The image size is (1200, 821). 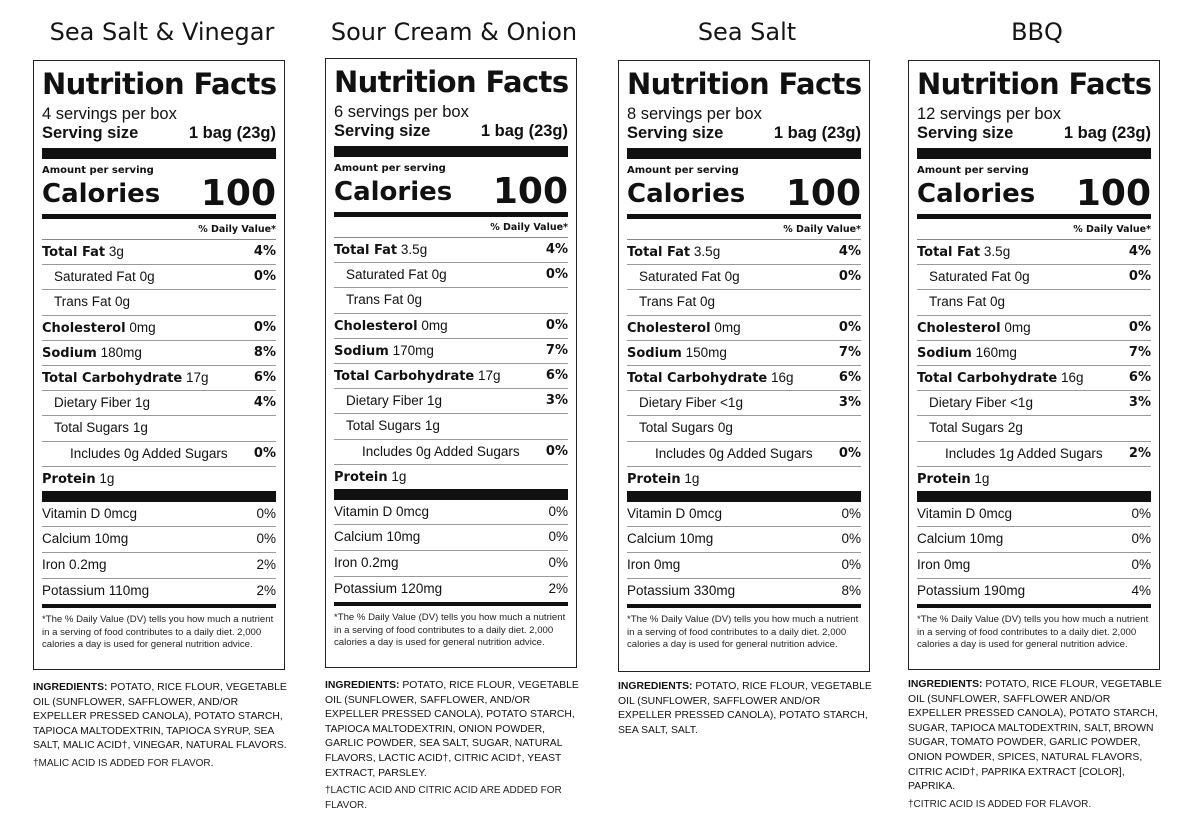 What do you see at coordinates (744, 353) in the screenshot?
I see `nutrient-row-sodium: Sodium 150mg 7%` at bounding box center [744, 353].